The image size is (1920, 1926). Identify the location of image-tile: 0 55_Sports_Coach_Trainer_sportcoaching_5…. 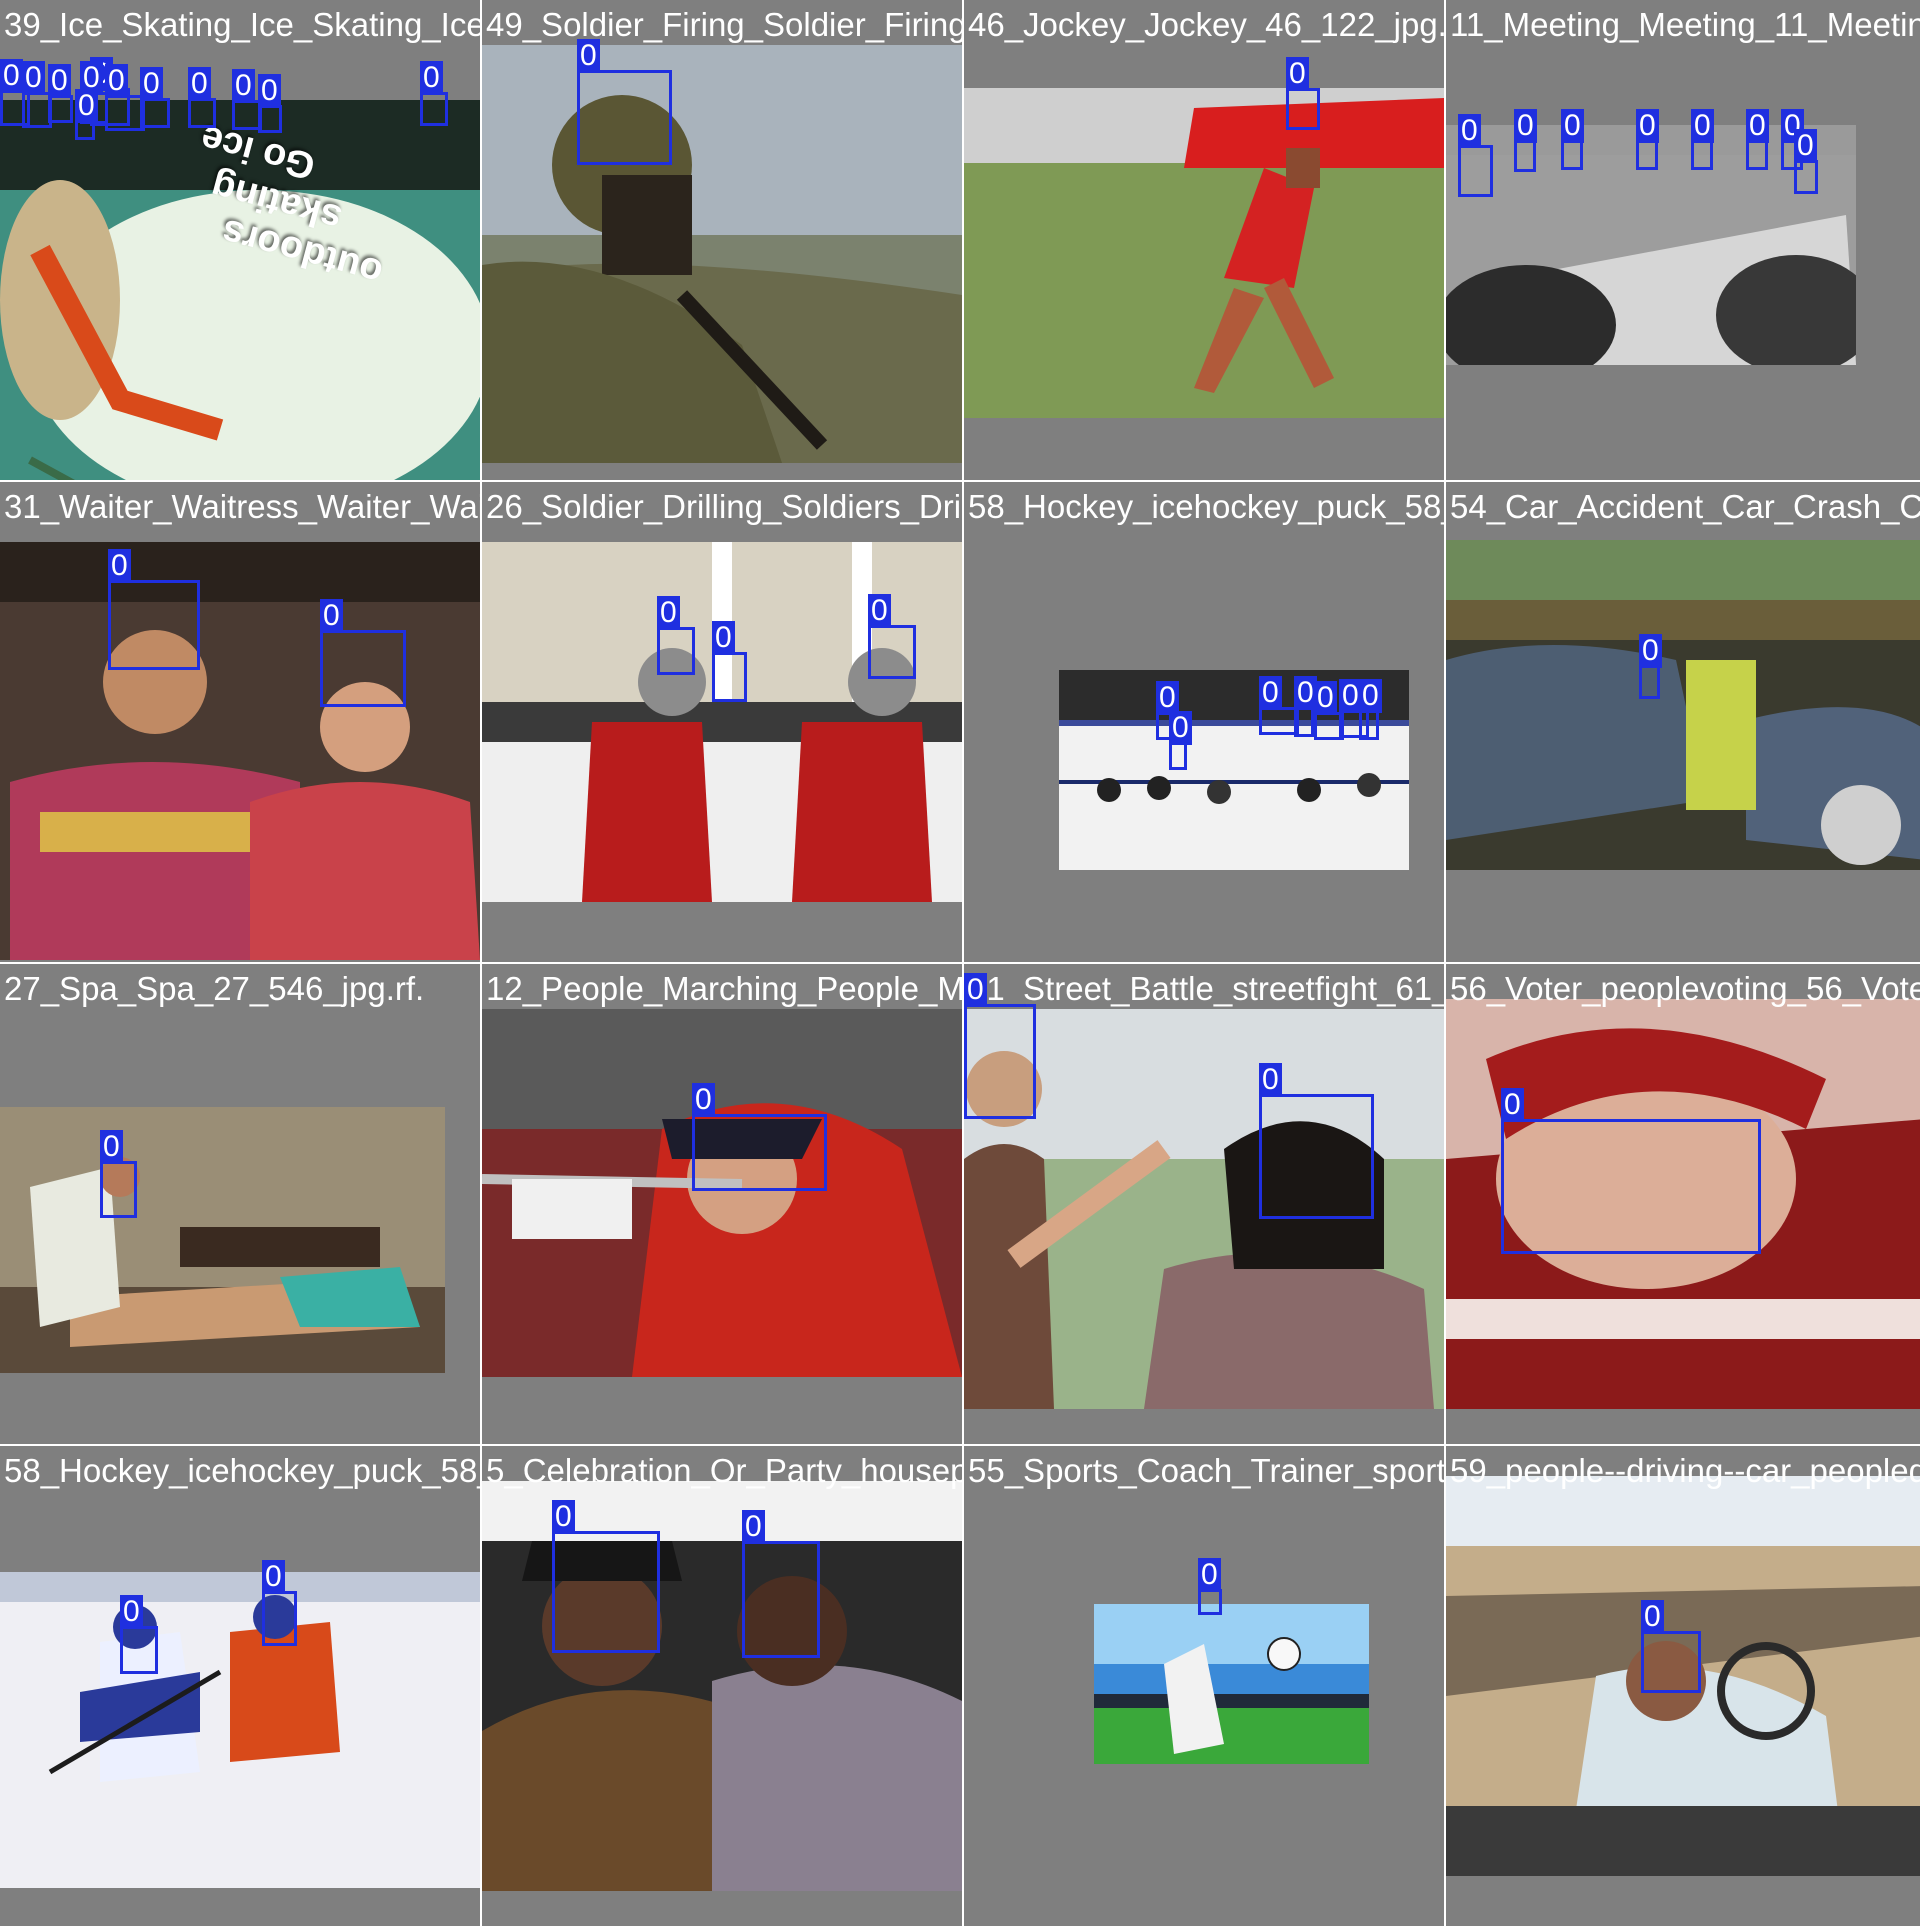
(1204, 1686).